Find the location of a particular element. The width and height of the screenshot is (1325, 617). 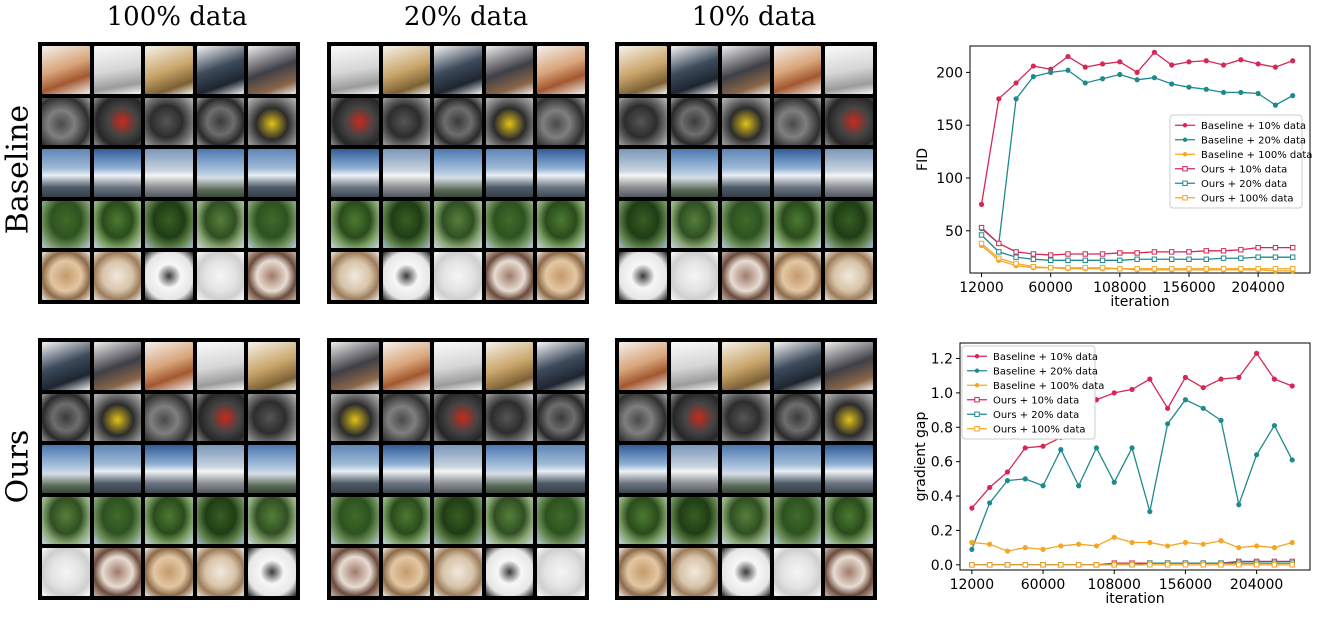

y-tick-label: 100 is located at coordinates (949, 179).